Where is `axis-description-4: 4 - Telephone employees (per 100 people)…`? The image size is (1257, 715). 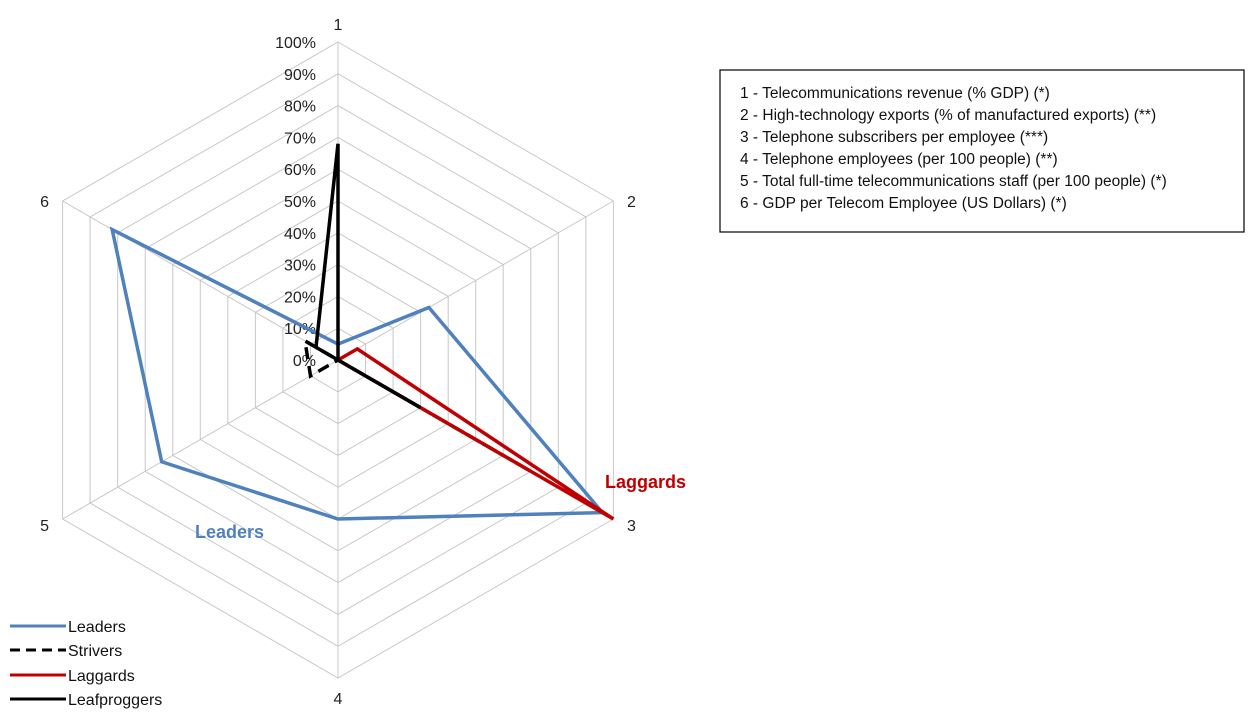
axis-description-4: 4 - Telephone employees (per 100 people)… is located at coordinates (899, 159).